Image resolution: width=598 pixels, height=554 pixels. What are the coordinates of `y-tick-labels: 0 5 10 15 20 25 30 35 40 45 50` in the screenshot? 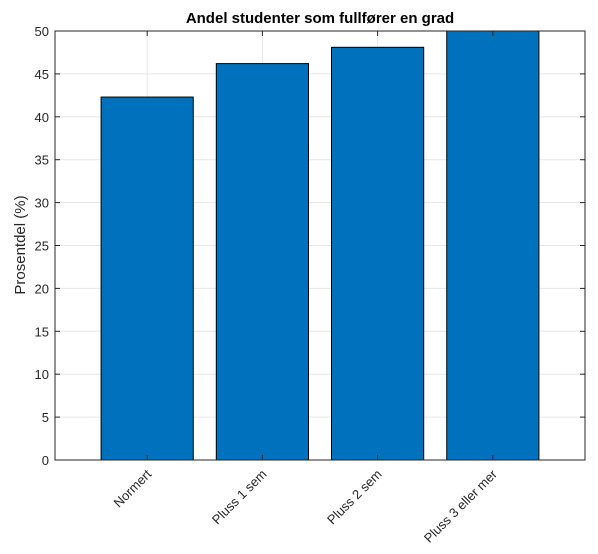 It's located at (42, 246).